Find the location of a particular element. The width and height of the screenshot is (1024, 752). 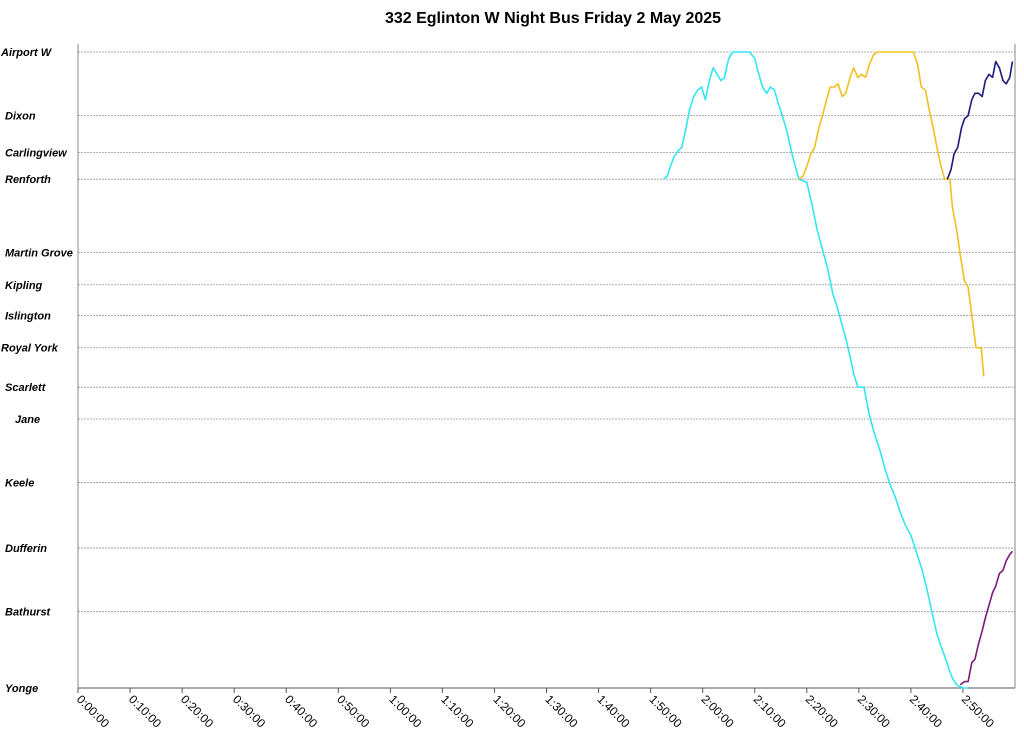

x-tick-label: 1:50:00 is located at coordinates (665, 711).